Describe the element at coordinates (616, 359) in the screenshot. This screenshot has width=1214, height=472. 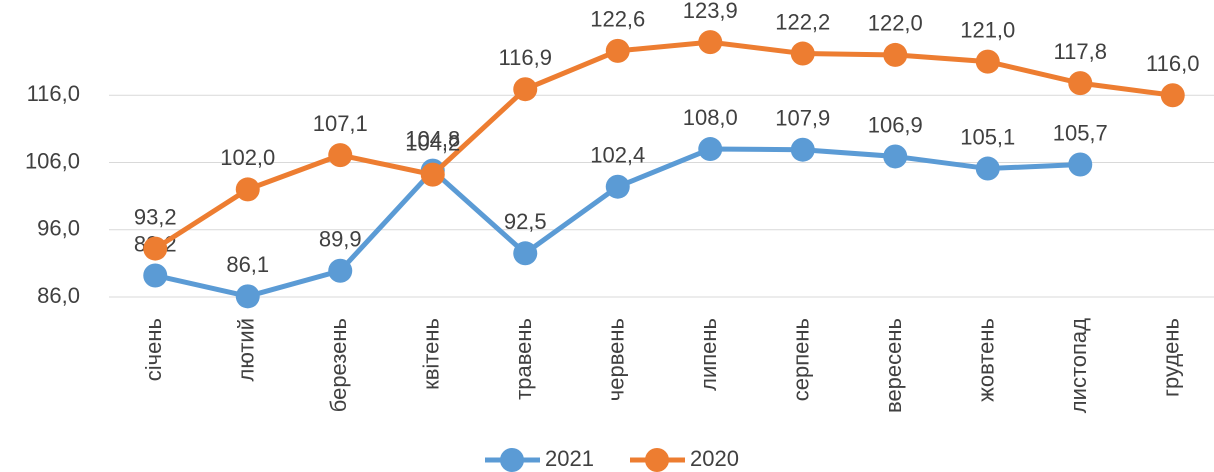
I see `x-tick-label: червень` at that location.